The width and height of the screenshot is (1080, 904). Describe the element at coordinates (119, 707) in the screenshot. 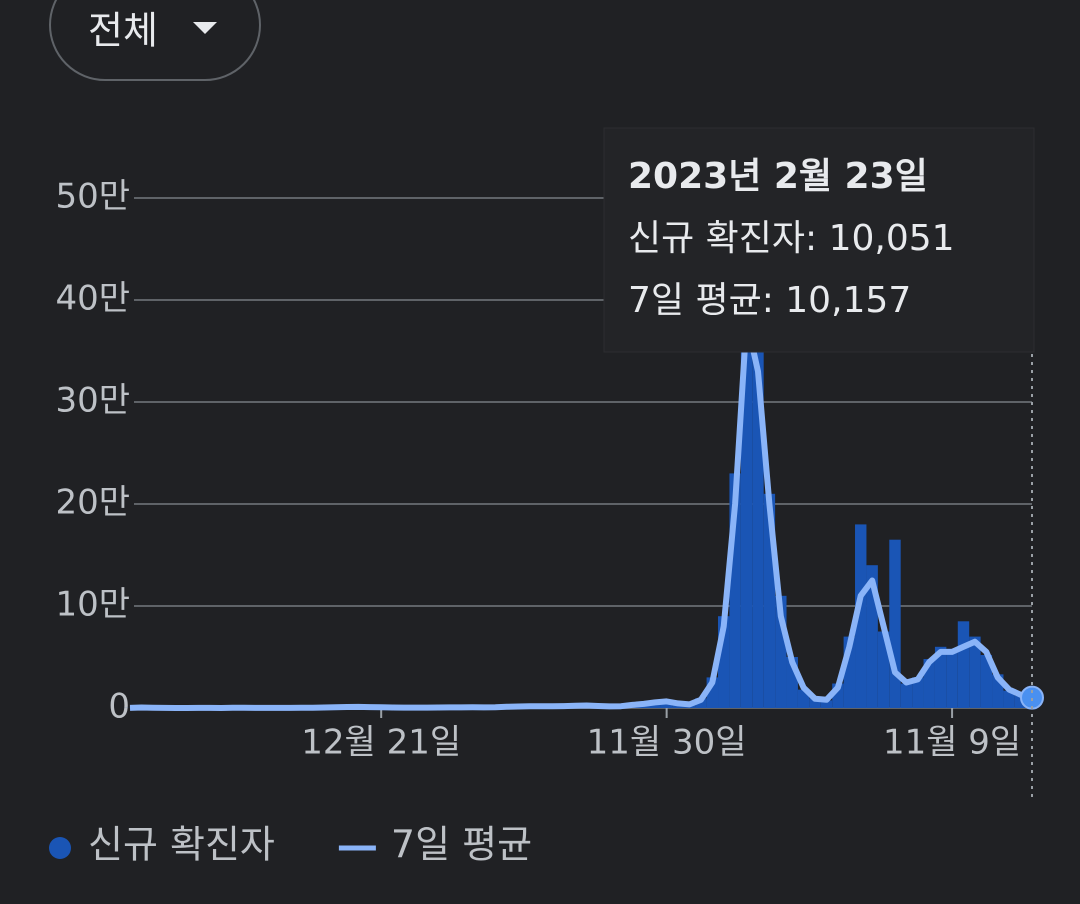

I see `y-tick-label: 0` at that location.